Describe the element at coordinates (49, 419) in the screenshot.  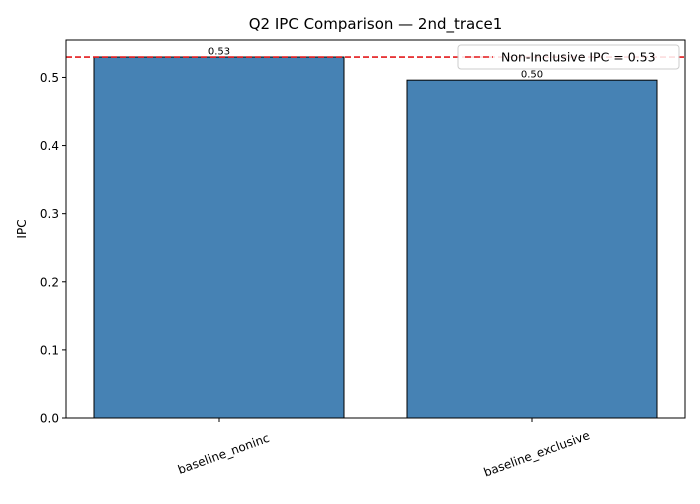
I see `y-tick-label: 0.0` at that location.